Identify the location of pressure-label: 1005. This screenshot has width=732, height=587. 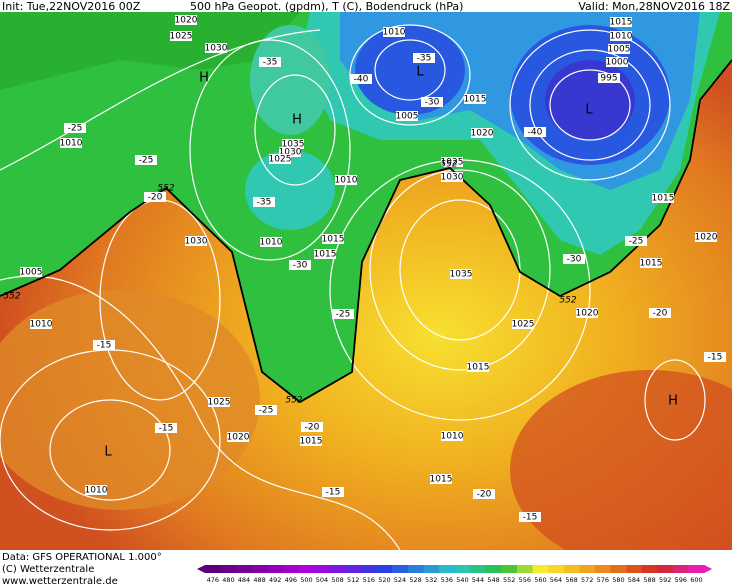
(619, 50).